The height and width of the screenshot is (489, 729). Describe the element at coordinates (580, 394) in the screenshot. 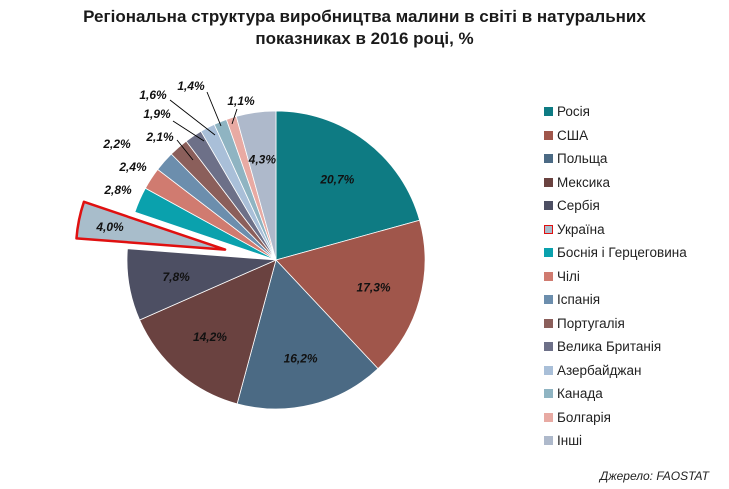

I see `legend-label-13: Канада` at that location.